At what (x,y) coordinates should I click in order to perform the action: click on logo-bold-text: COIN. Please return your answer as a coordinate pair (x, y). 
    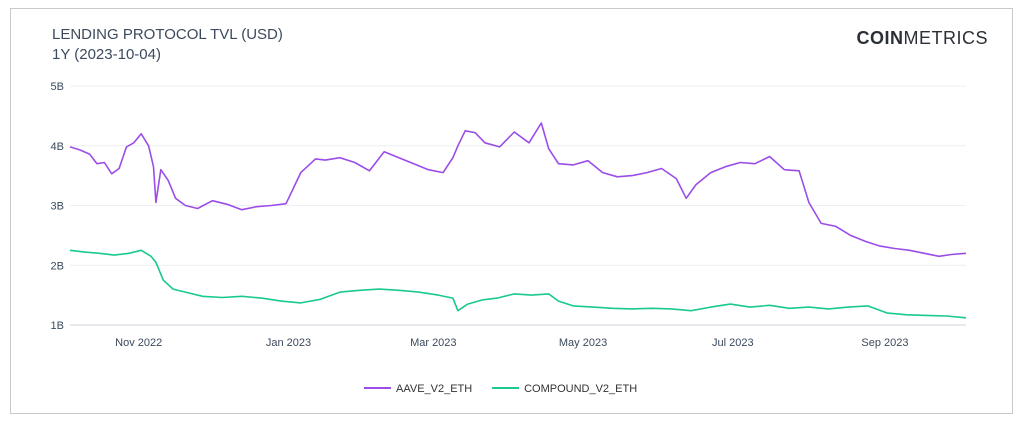
    Looking at the image, I should click on (880, 38).